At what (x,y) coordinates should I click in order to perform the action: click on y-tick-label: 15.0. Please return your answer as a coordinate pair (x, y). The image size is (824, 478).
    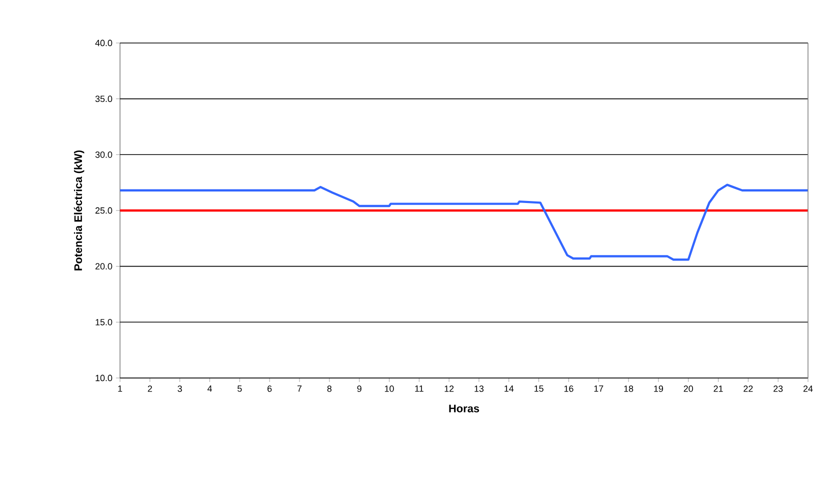
    Looking at the image, I should click on (104, 322).